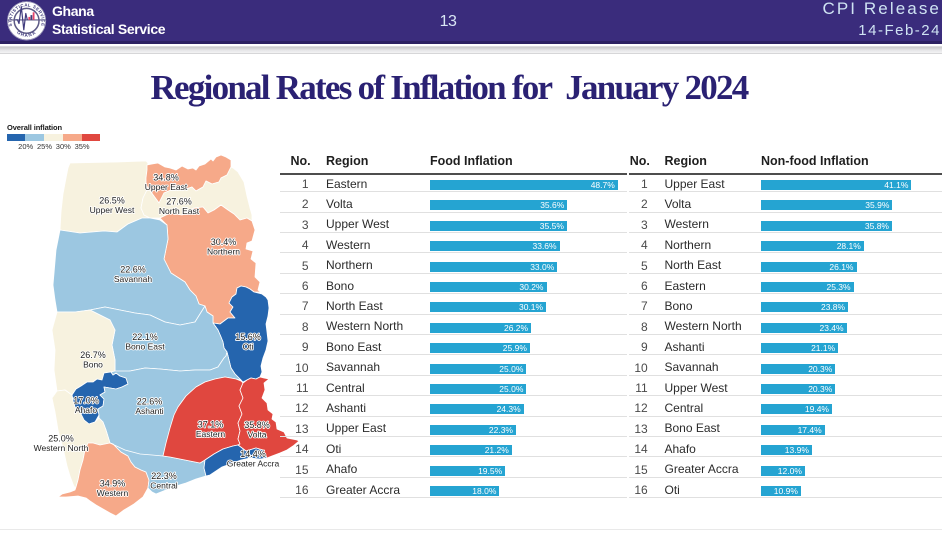 This screenshot has width=942, height=537. What do you see at coordinates (257, 425) in the screenshot?
I see `svg-text: 35.8%` at bounding box center [257, 425].